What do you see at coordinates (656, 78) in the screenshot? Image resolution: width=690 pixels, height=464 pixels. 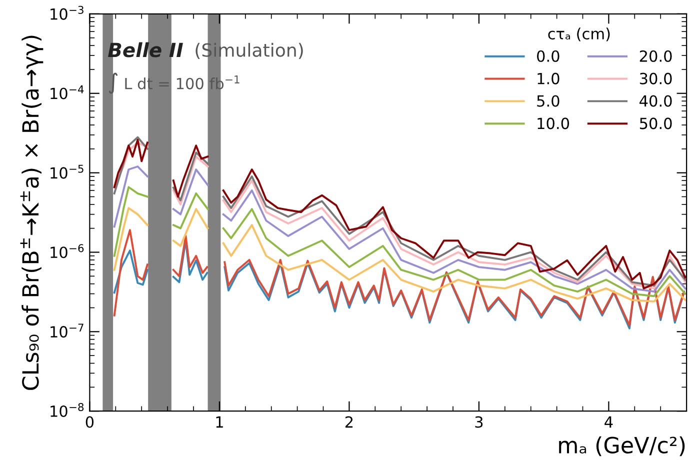 I see `legend-label: 30.0` at bounding box center [656, 78].